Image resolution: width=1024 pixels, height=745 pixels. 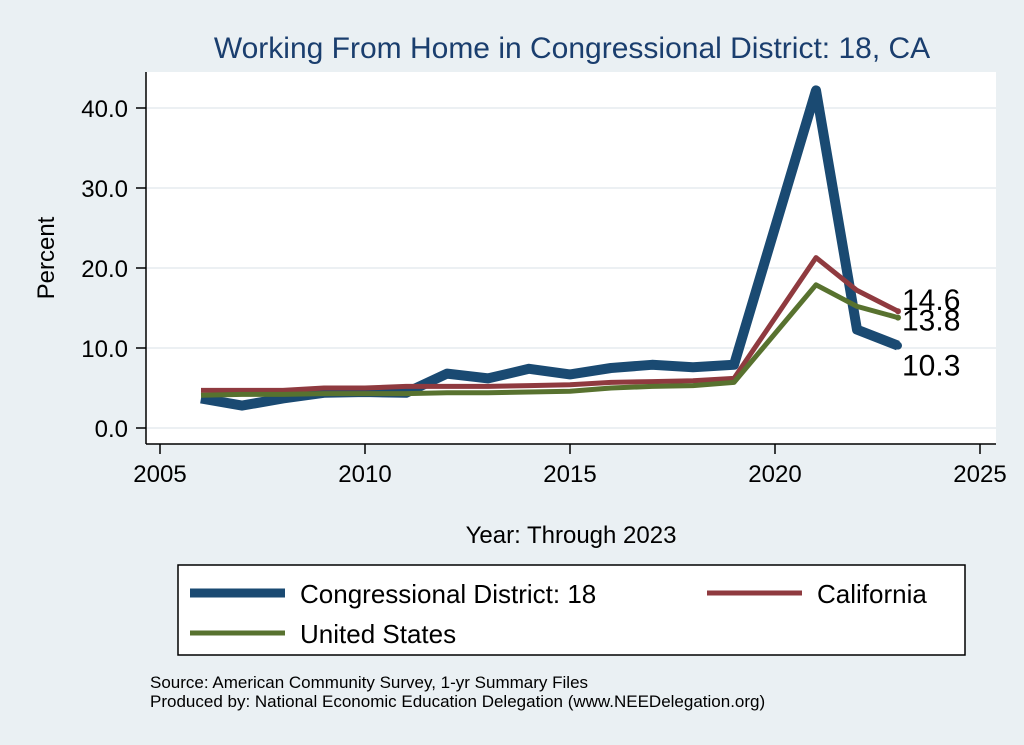 I want to click on end-value-label: 13.8, so click(x=931, y=321).